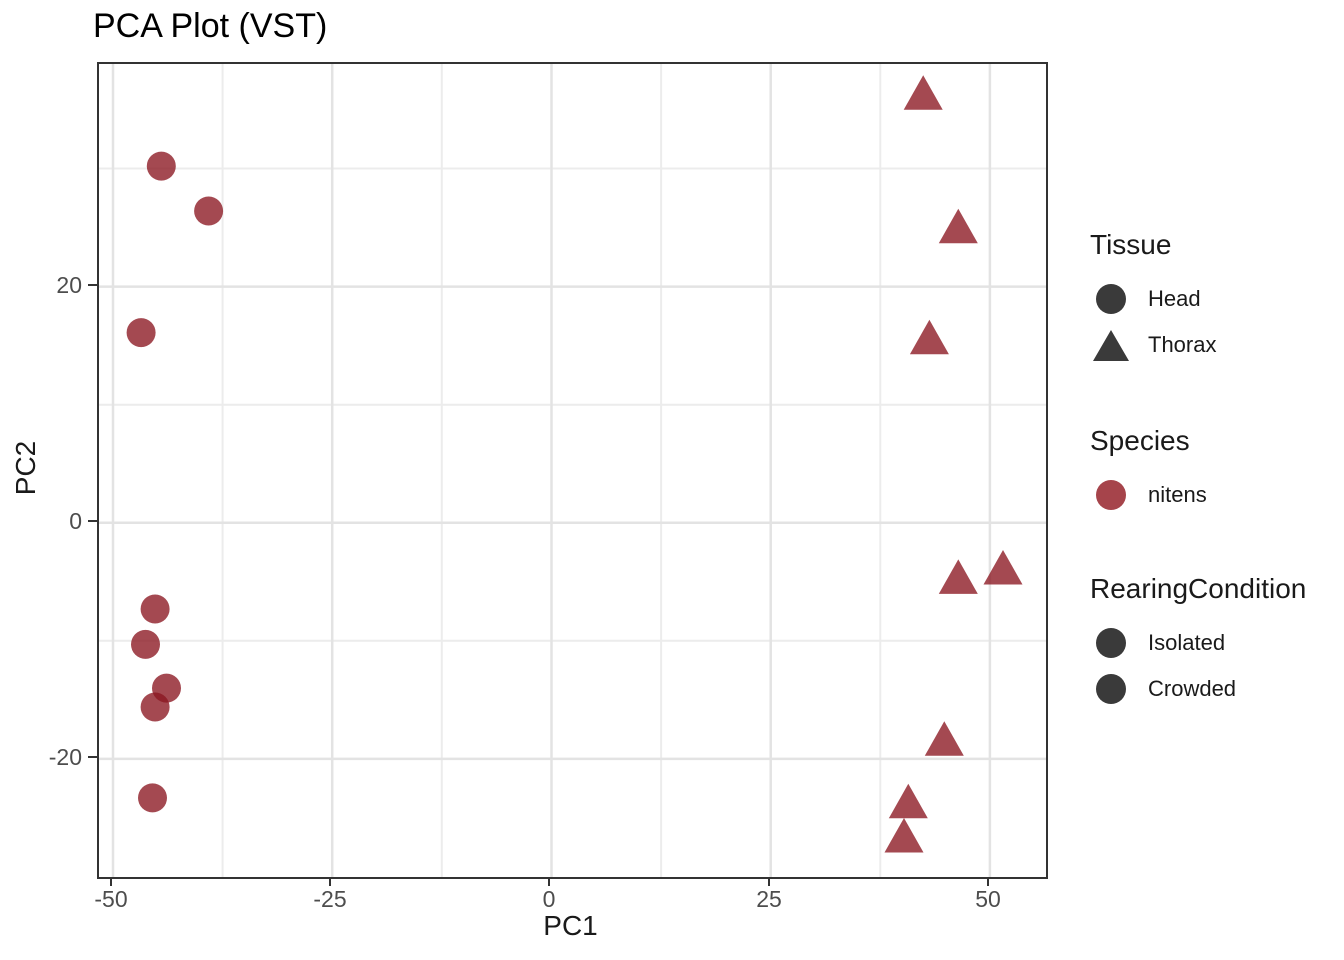 The width and height of the screenshot is (1344, 960). Describe the element at coordinates (330, 899) in the screenshot. I see `x-tick-label: -25` at that location.